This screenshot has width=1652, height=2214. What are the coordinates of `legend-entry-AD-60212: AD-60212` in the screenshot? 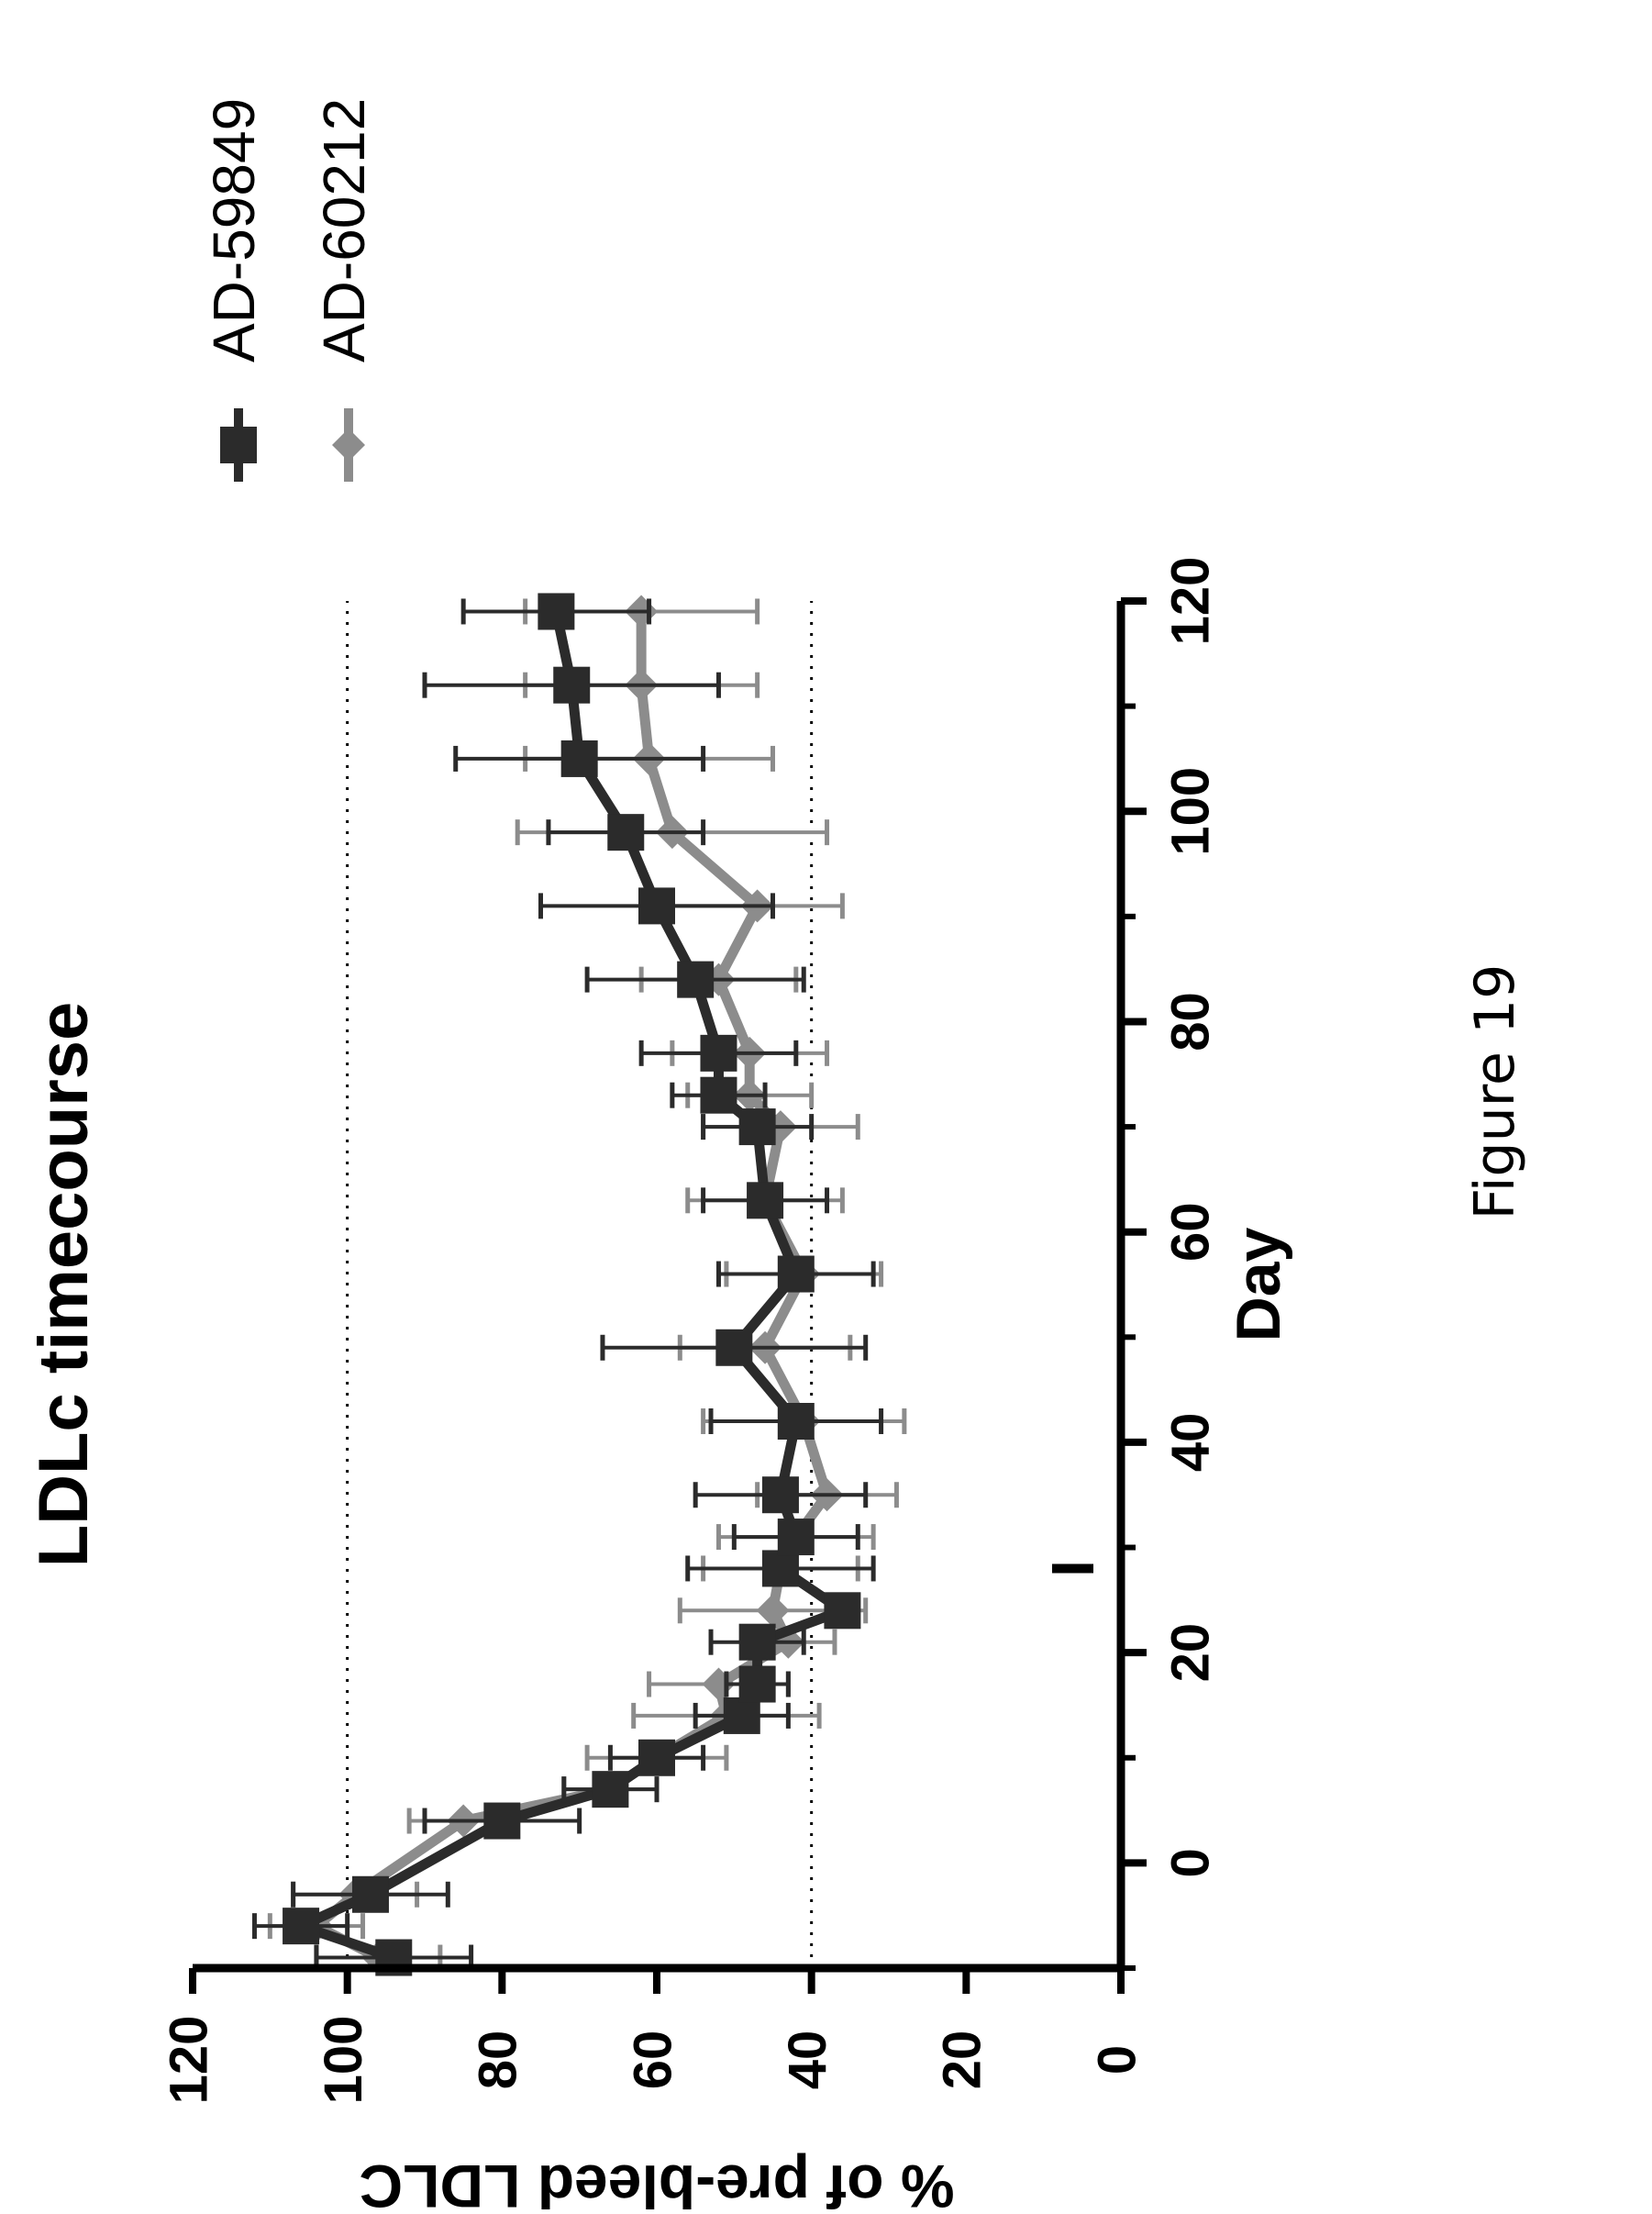 It's located at (344, 290).